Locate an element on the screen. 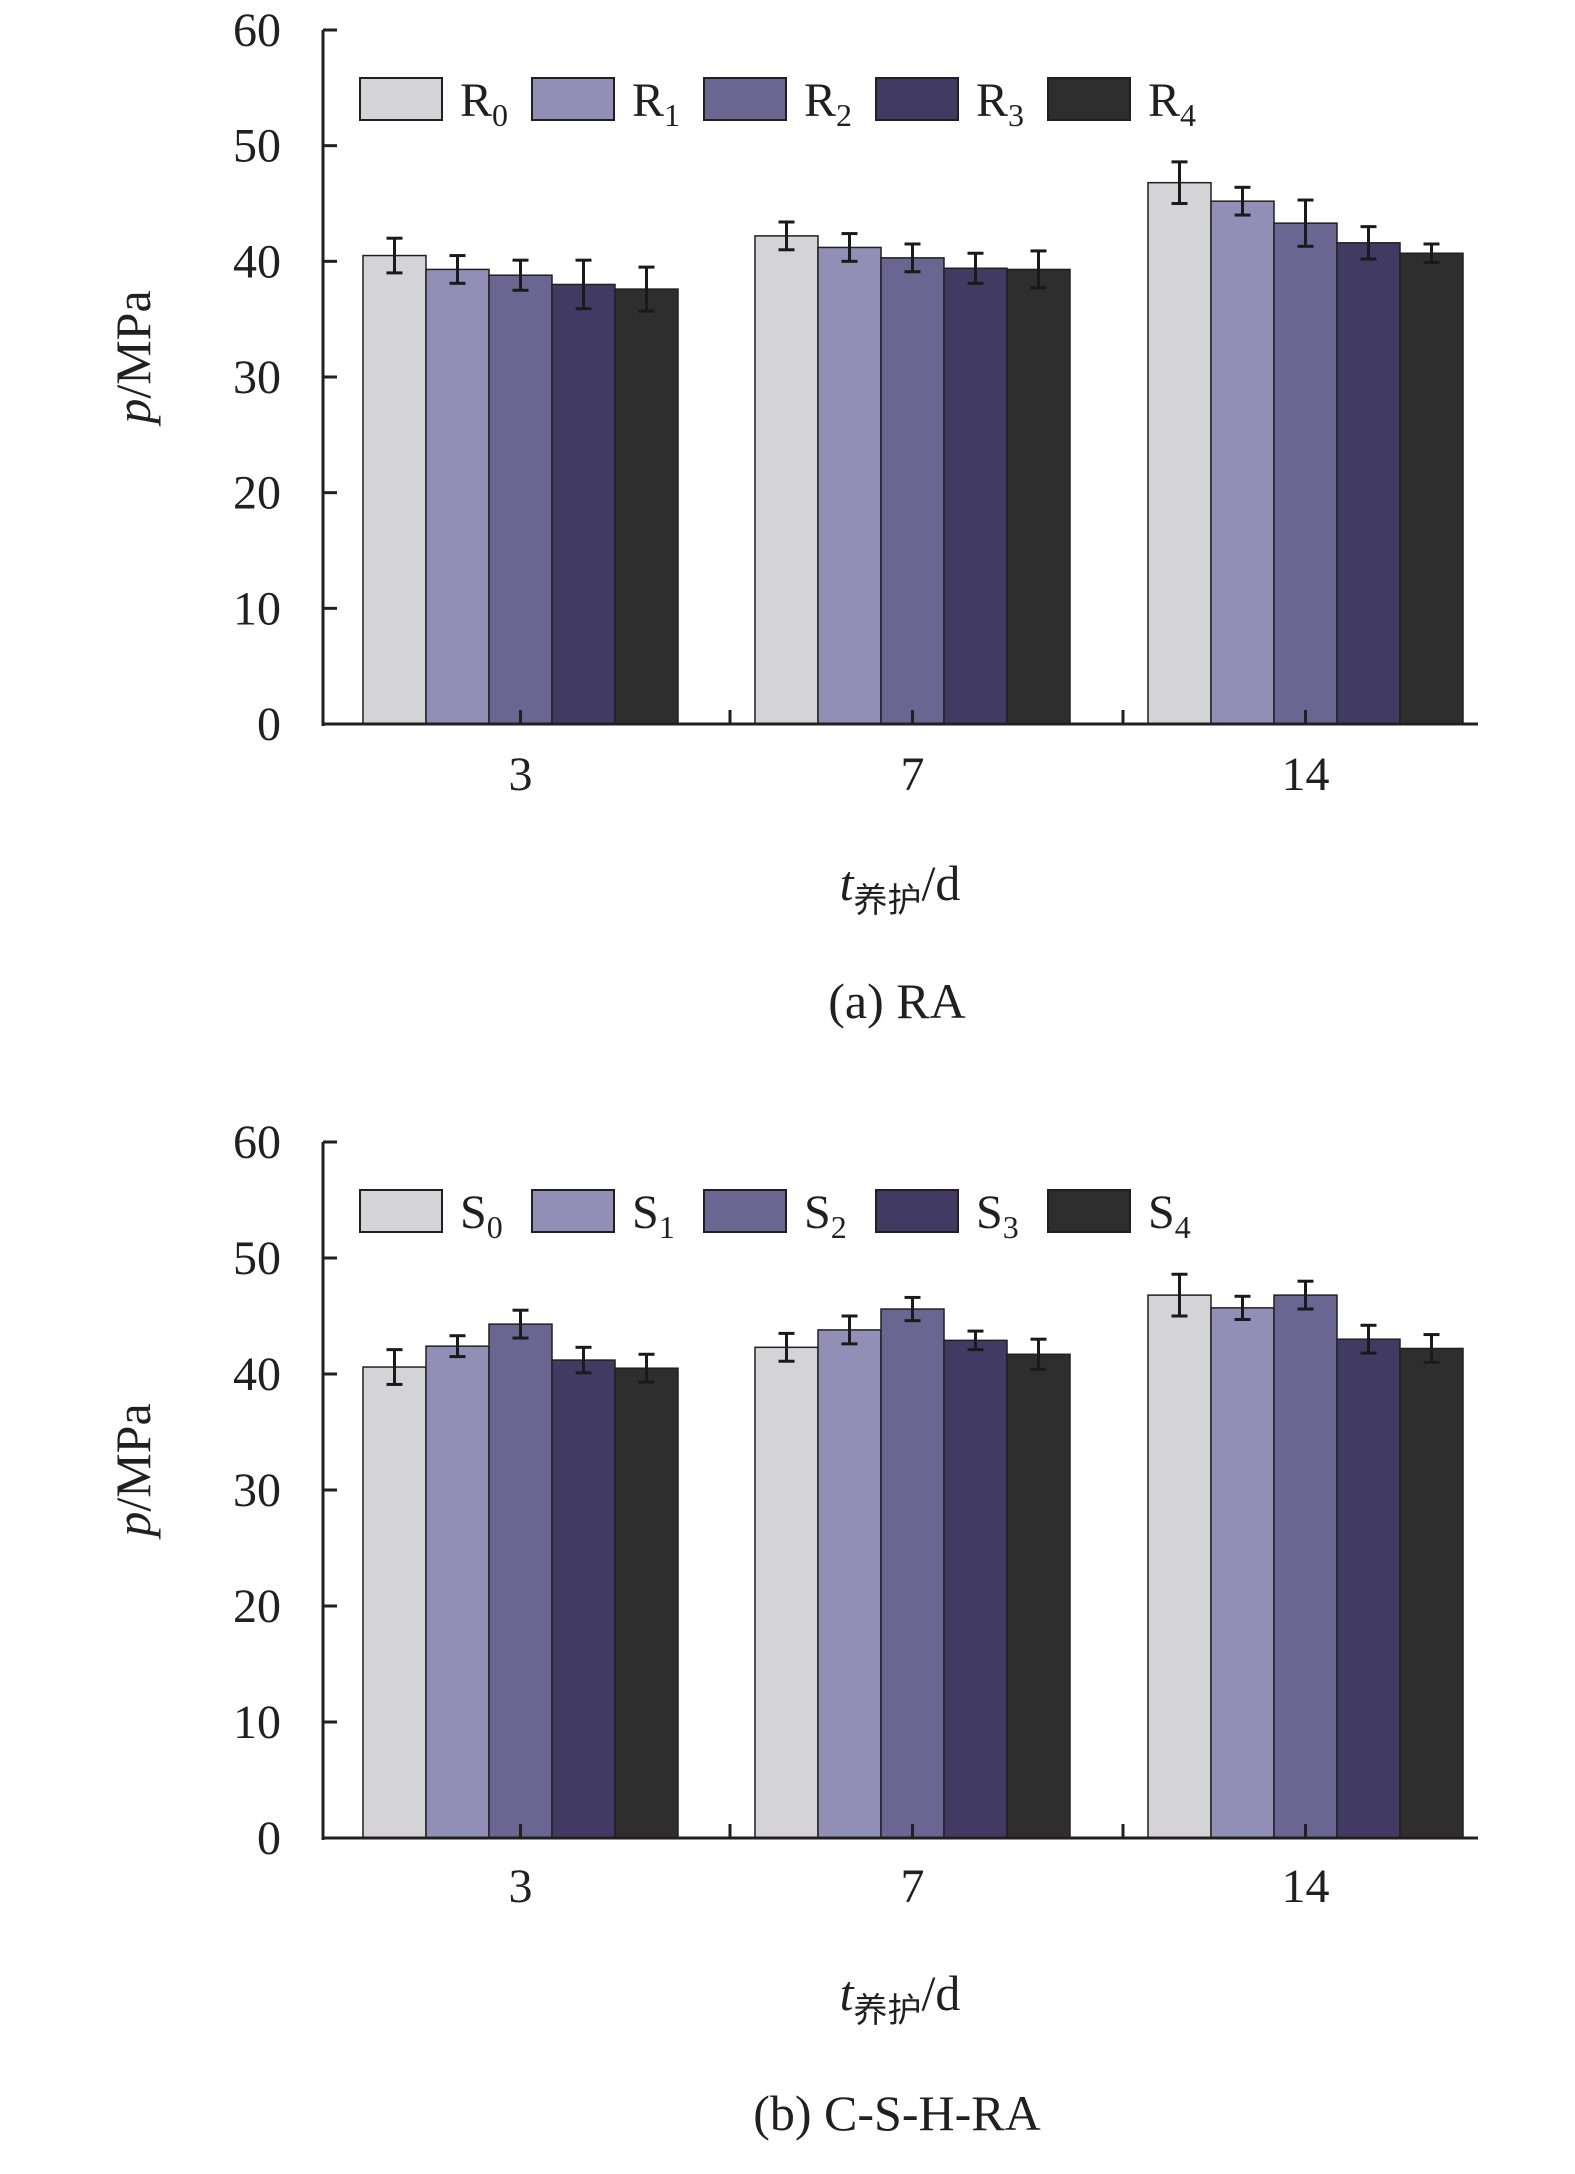 This screenshot has height=2174, width=1575. legend-label: S0 is located at coordinates (481, 1215).